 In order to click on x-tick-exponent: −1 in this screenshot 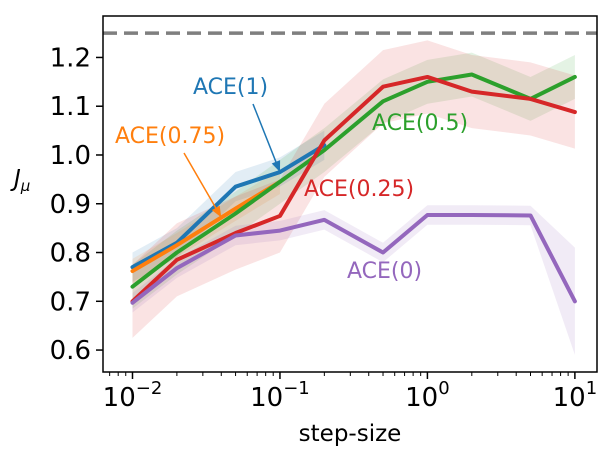, I will do `click(296, 388)`.